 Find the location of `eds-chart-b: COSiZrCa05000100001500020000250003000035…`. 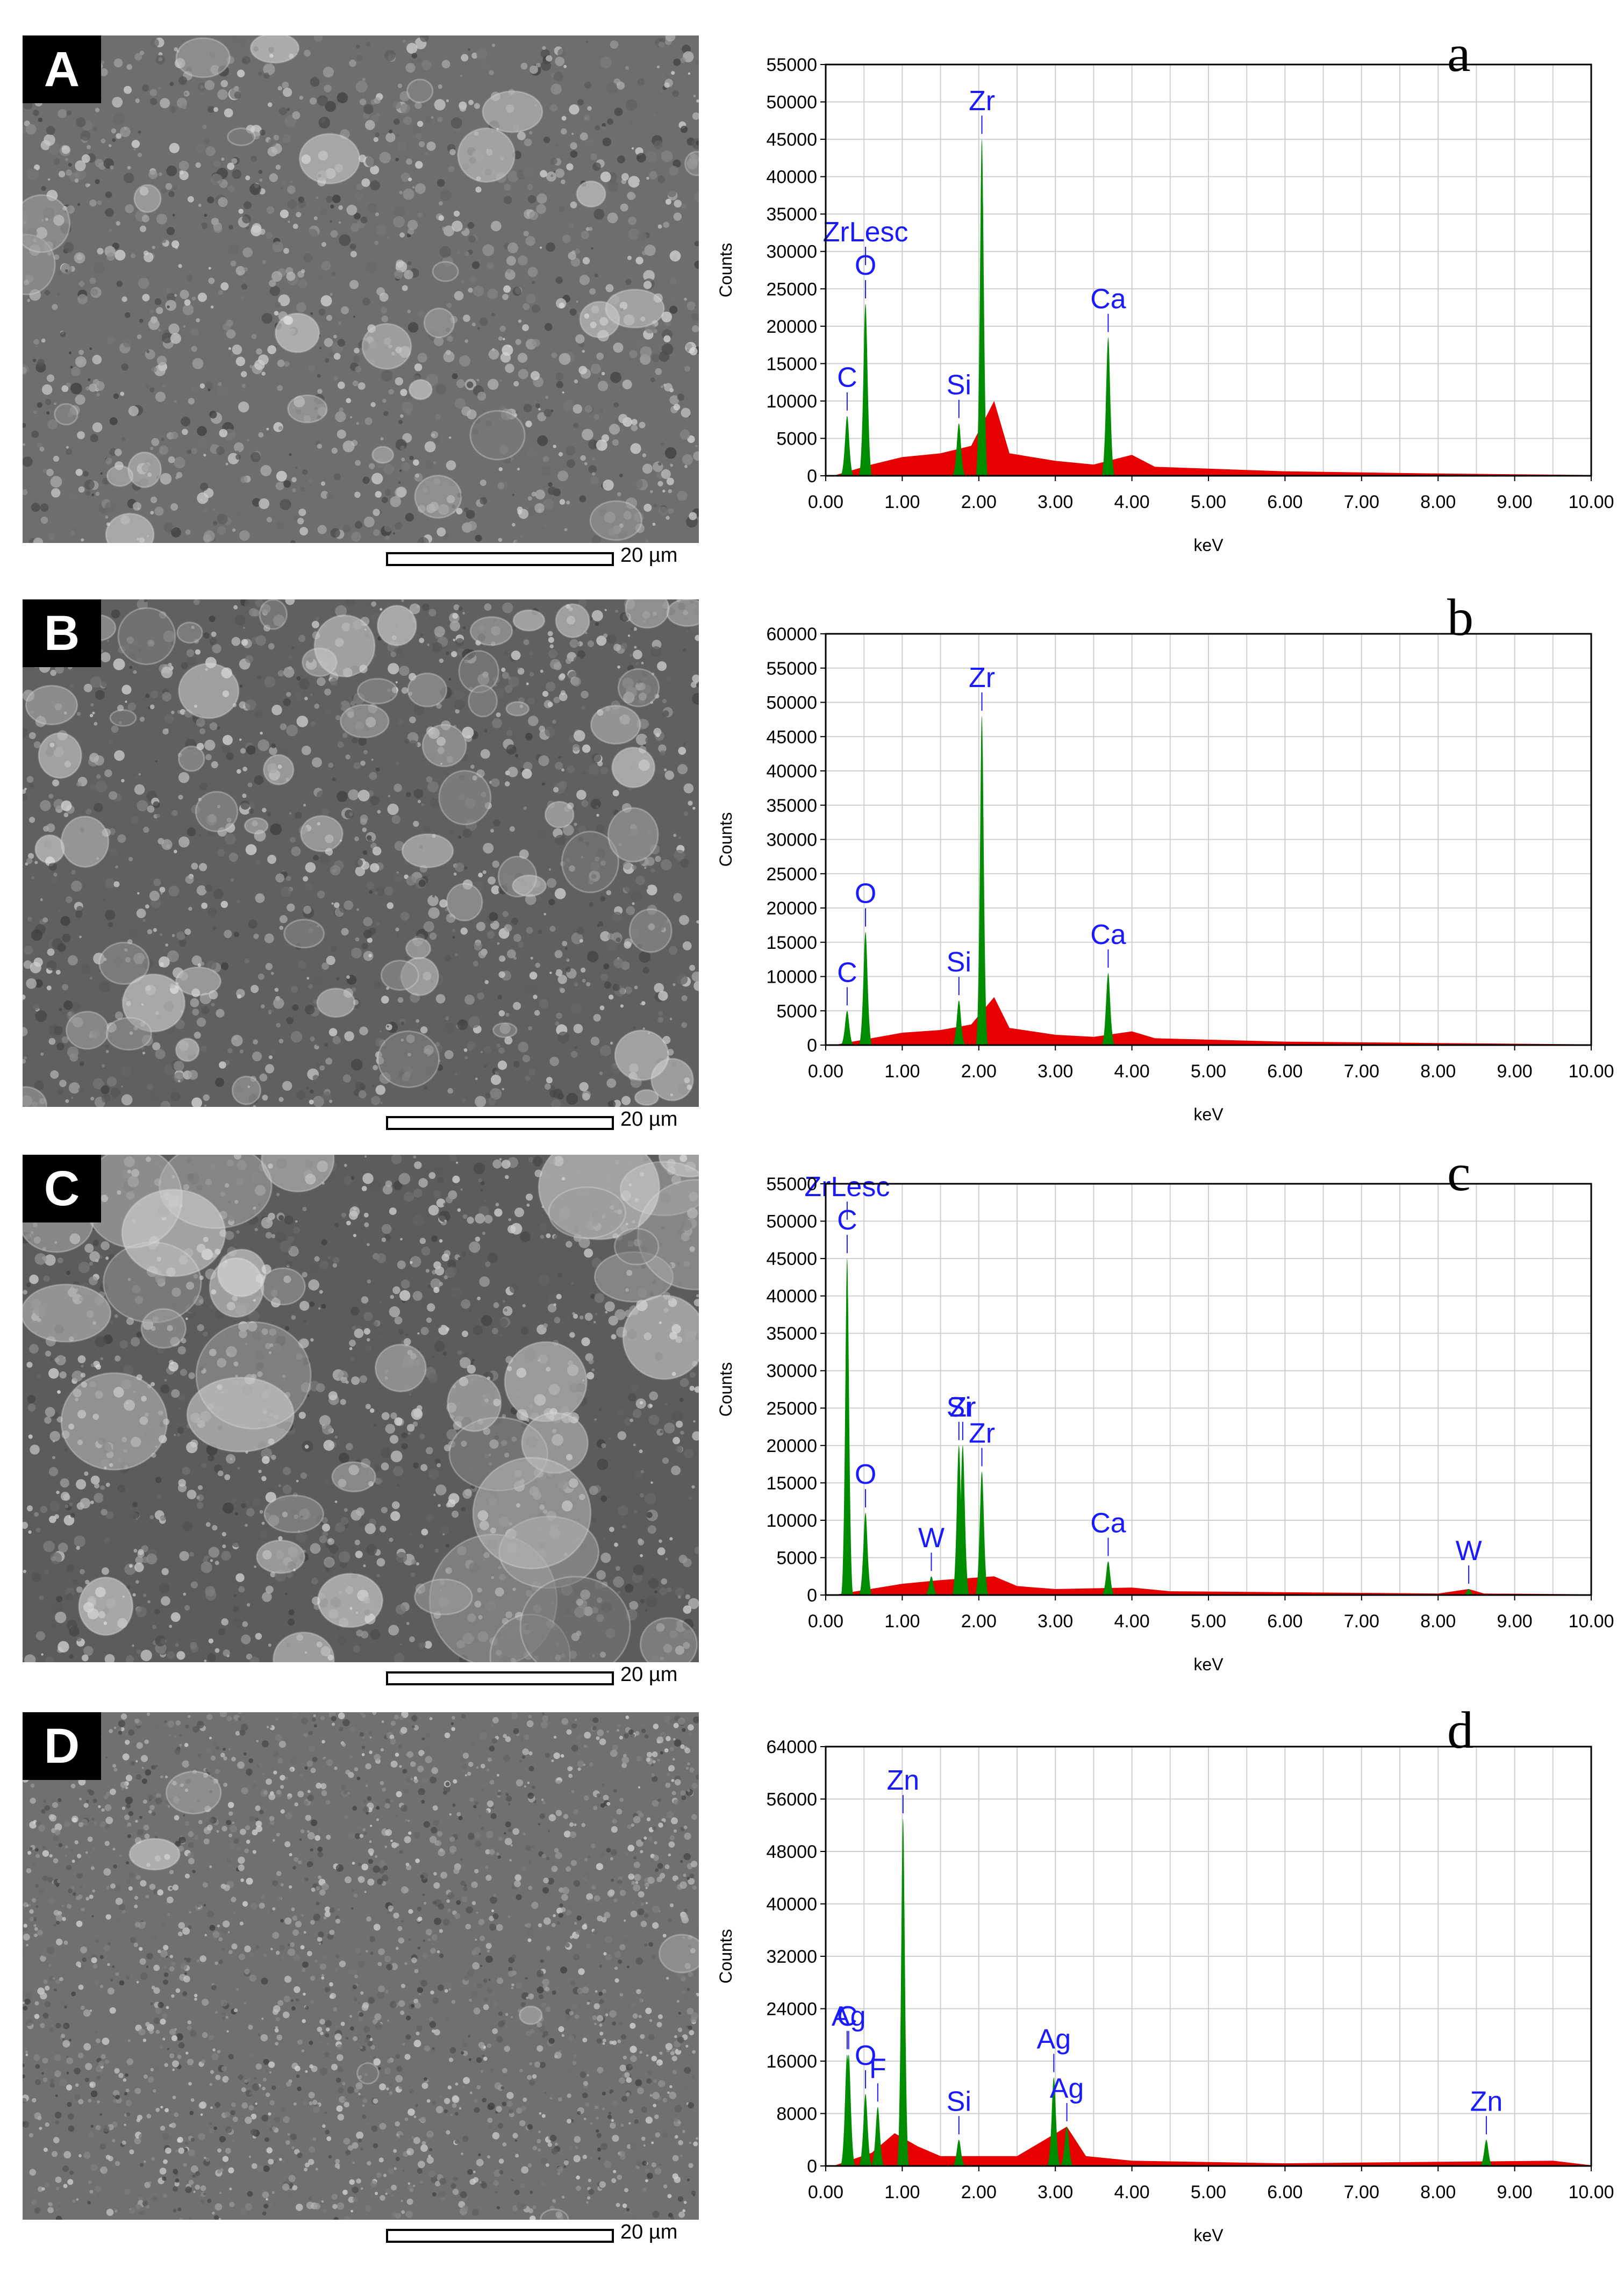

eds-chart-b: COSiZrCa05000100001500020000250003000035… is located at coordinates (1164, 879).